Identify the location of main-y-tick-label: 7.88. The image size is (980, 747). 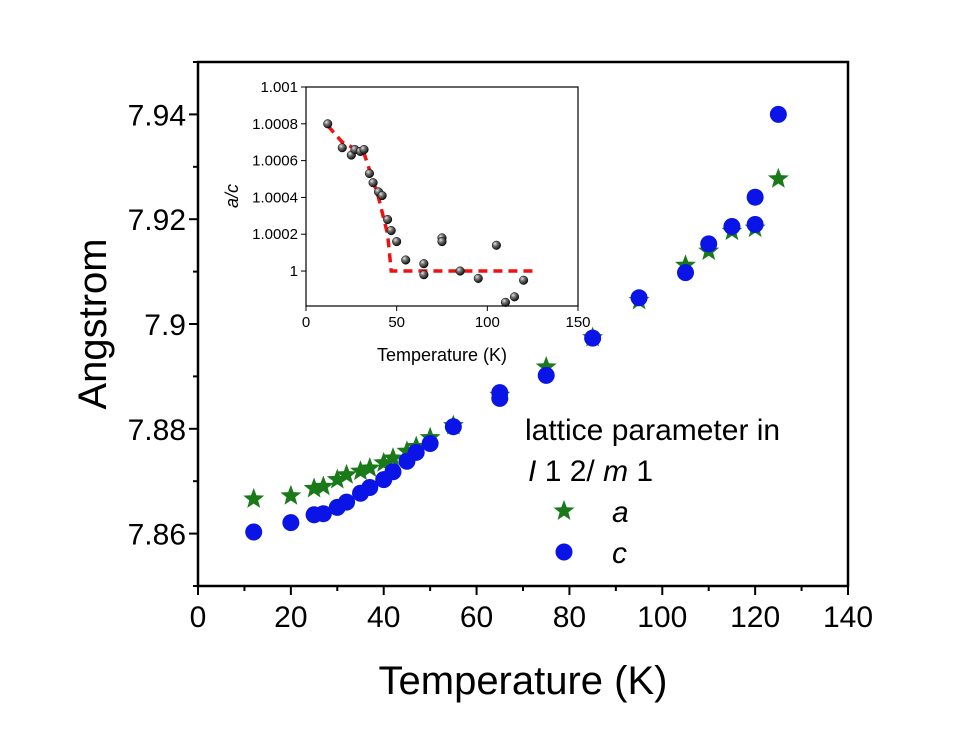
(157, 430).